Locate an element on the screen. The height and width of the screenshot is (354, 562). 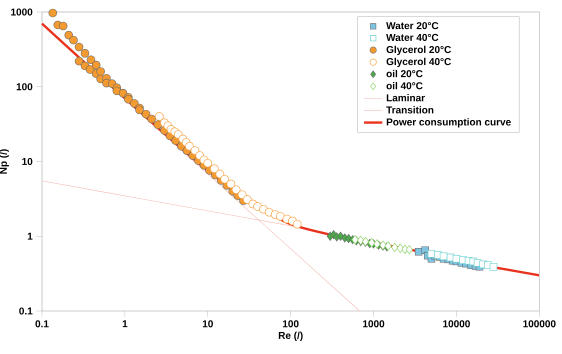
legend-label: Glycerol 40°C is located at coordinates (418, 63).